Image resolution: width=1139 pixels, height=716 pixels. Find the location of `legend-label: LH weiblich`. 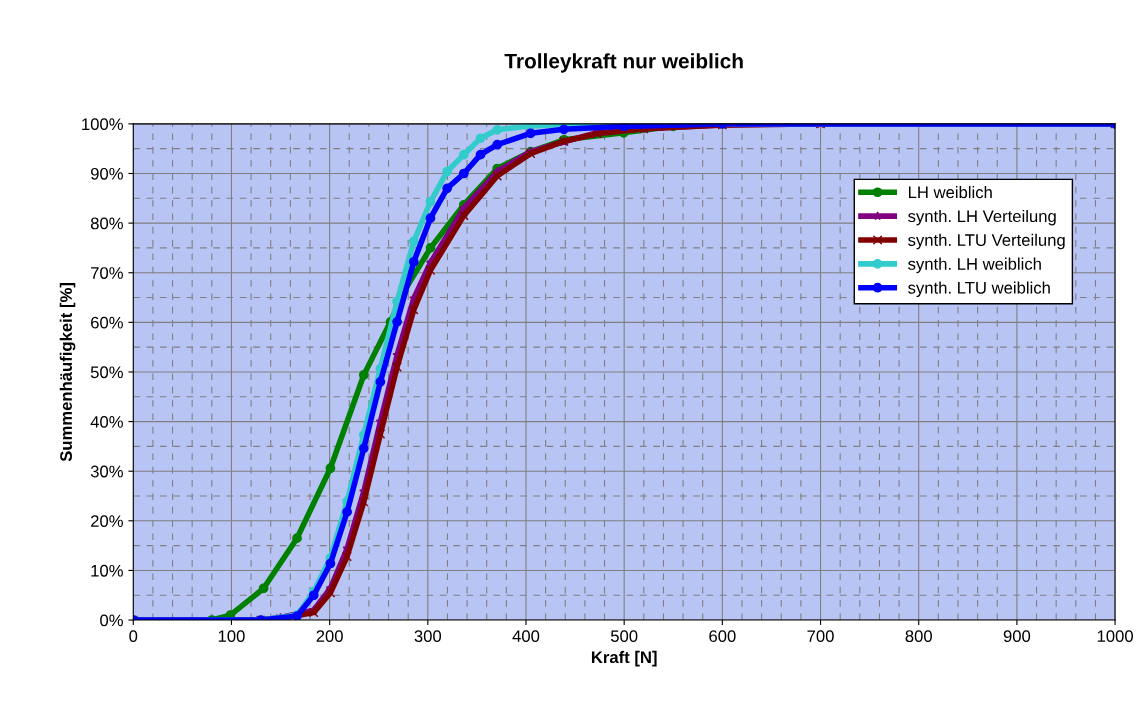

legend-label: LH weiblich is located at coordinates (950, 192).